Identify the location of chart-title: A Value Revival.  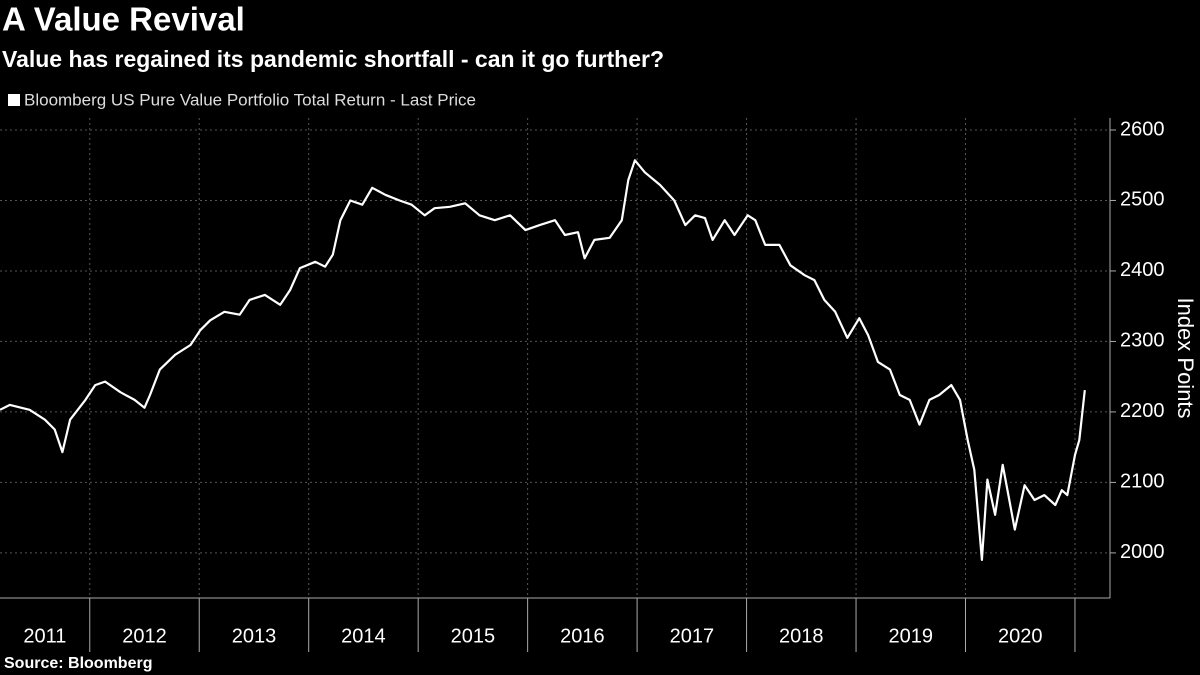
(123, 19).